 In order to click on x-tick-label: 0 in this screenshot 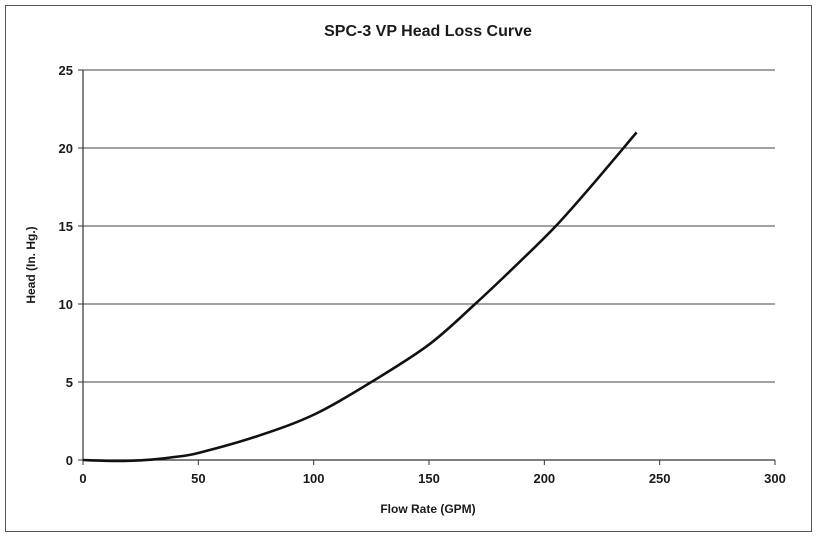, I will do `click(82, 478)`.